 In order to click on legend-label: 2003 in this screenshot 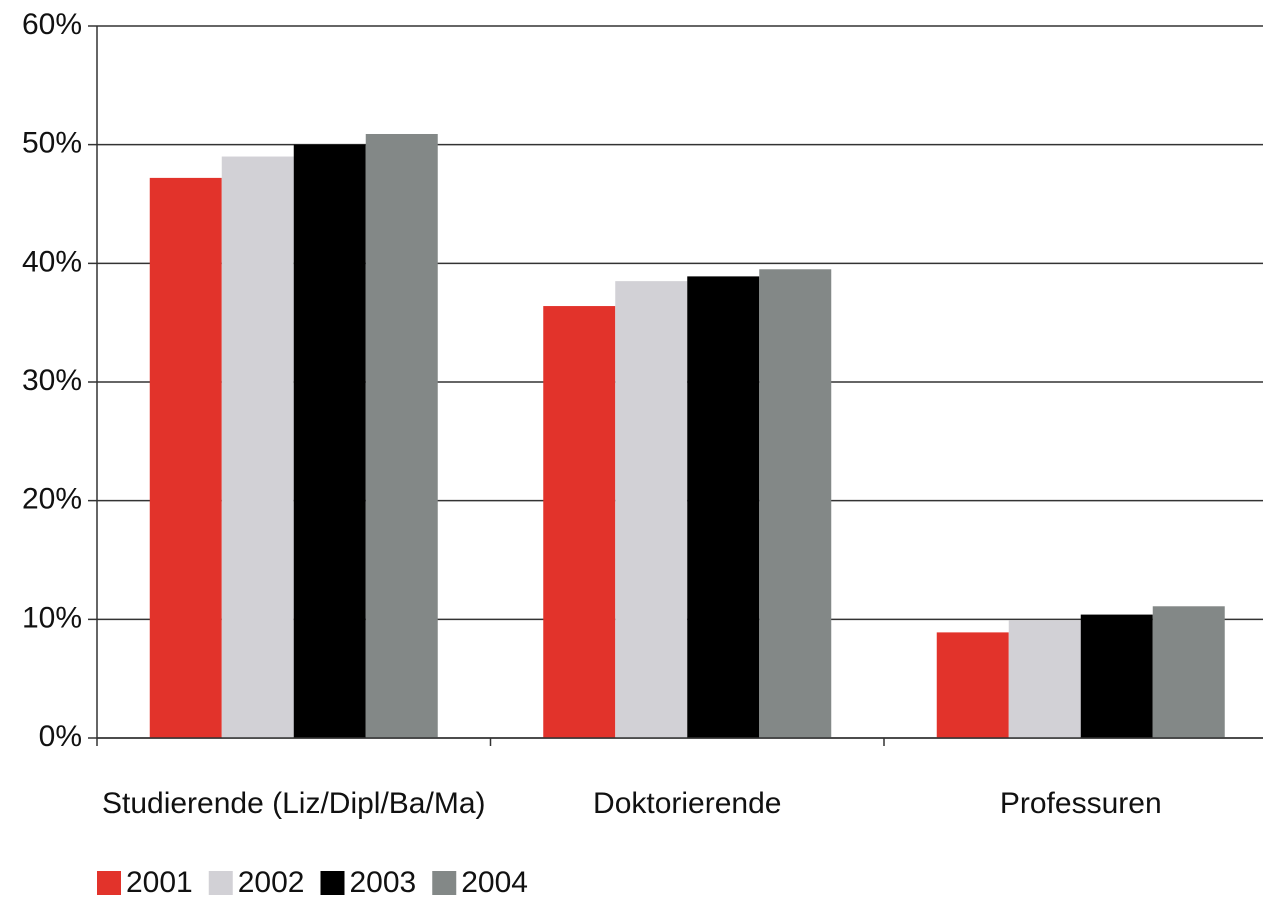, I will do `click(383, 882)`.